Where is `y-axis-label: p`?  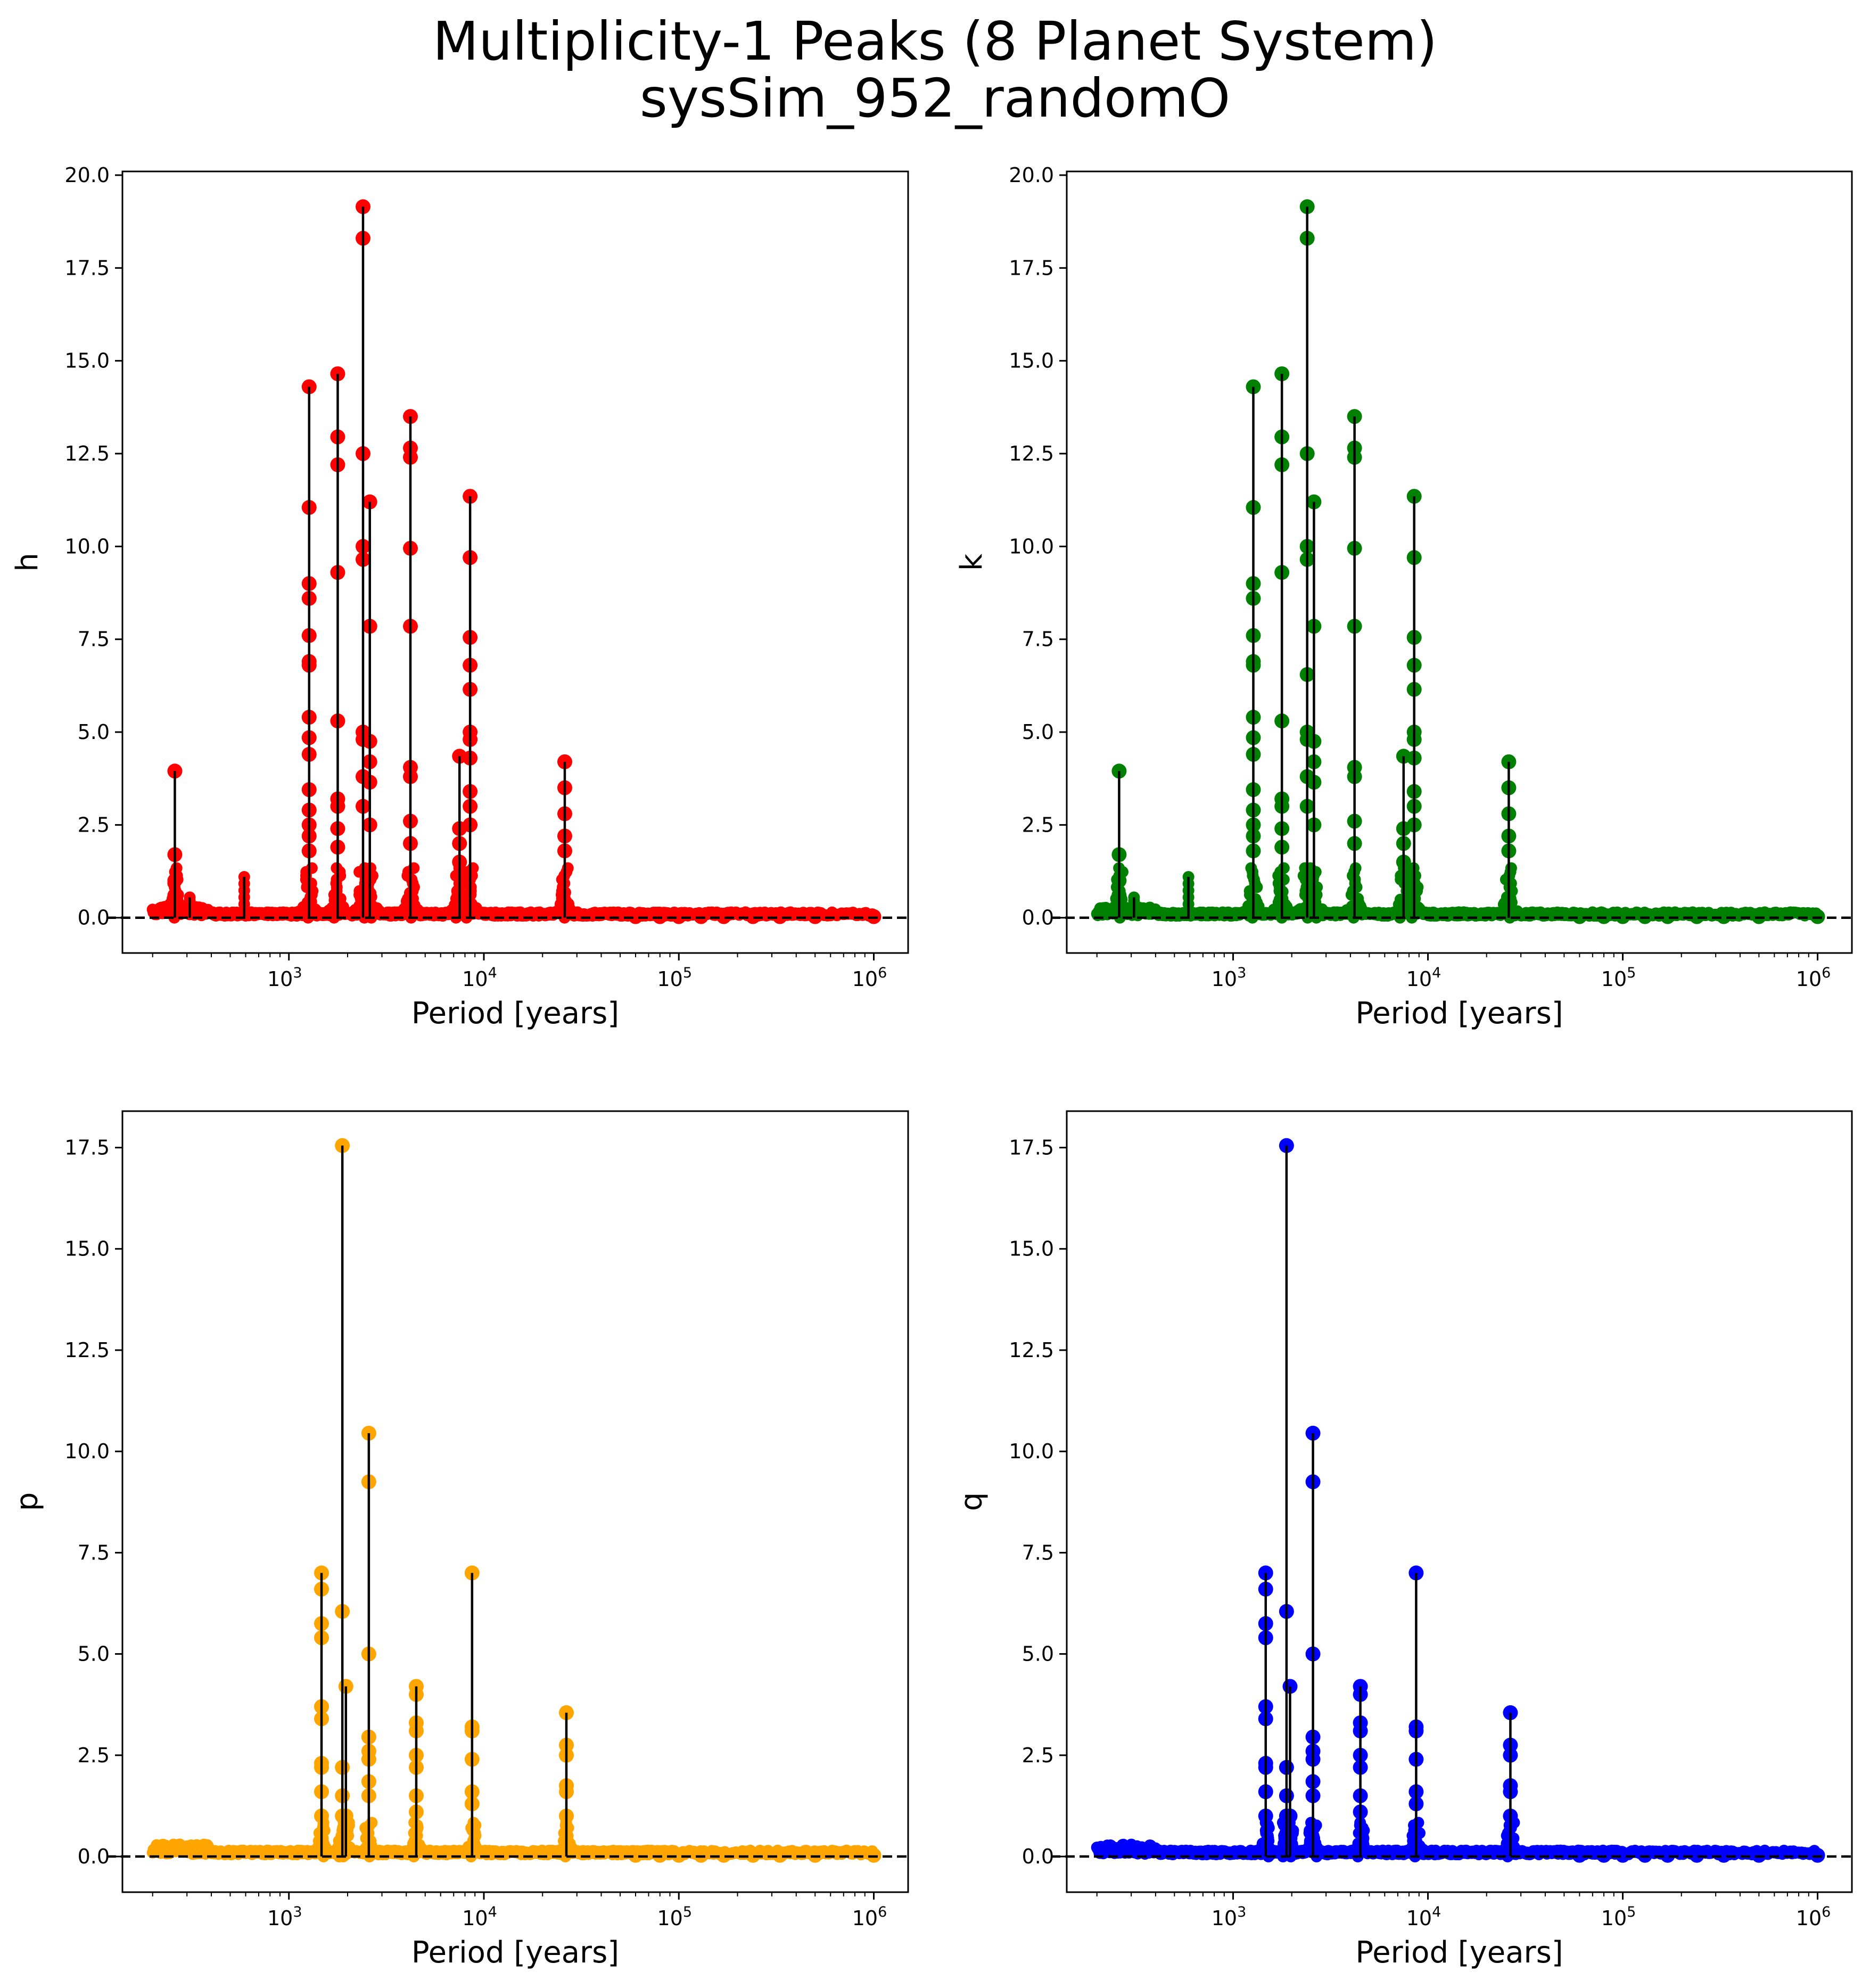
y-axis-label: p is located at coordinates (27, 1501).